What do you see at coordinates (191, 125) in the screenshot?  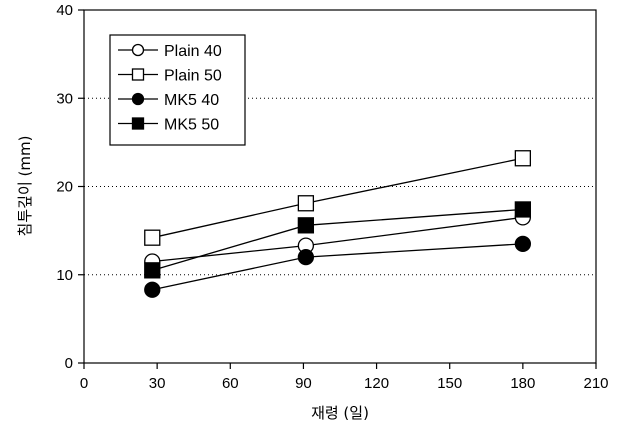 I see `legend-label: MK5 50` at bounding box center [191, 125].